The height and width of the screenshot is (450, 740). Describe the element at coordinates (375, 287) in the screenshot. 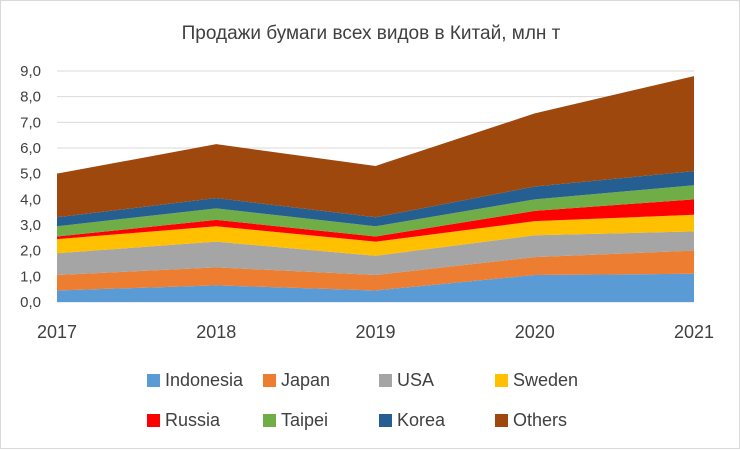

I see `area-indonesia` at that location.